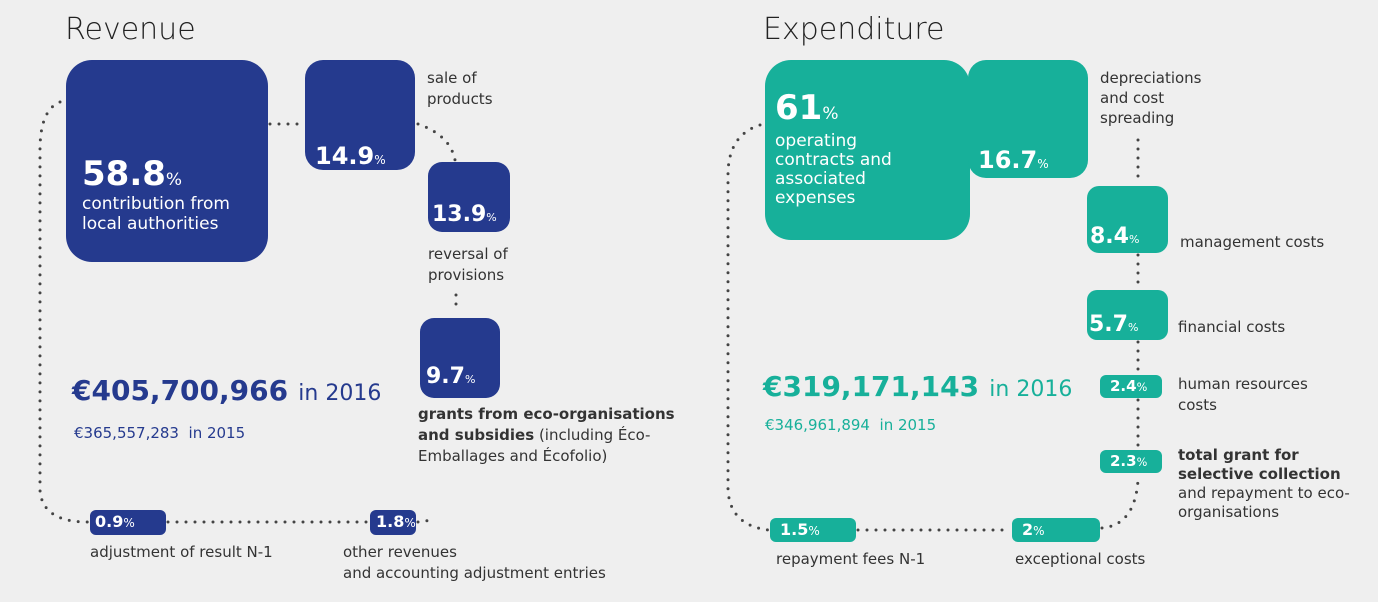 The height and width of the screenshot is (602, 1378). I want to click on value: 14.9%, so click(350, 156).